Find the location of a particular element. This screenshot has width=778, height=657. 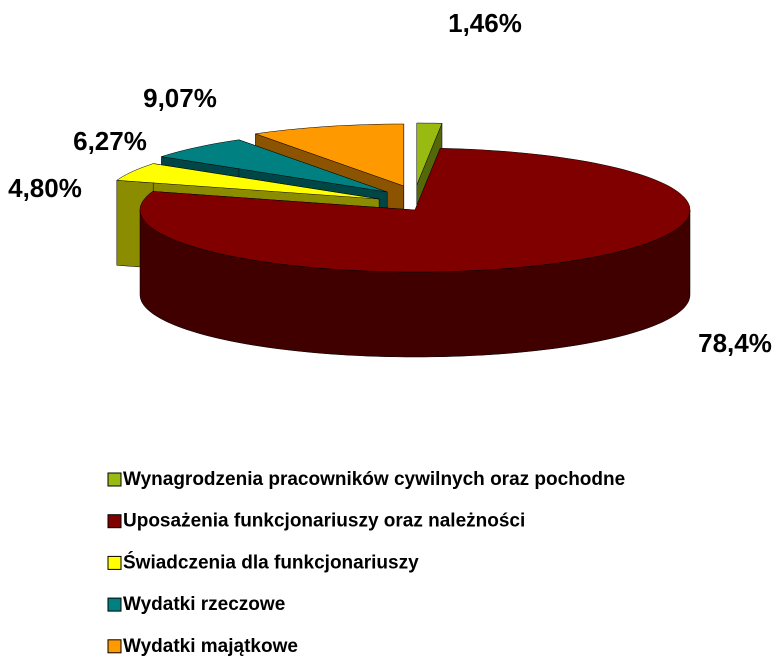

value-label: 1,46% is located at coordinates (485, 23).